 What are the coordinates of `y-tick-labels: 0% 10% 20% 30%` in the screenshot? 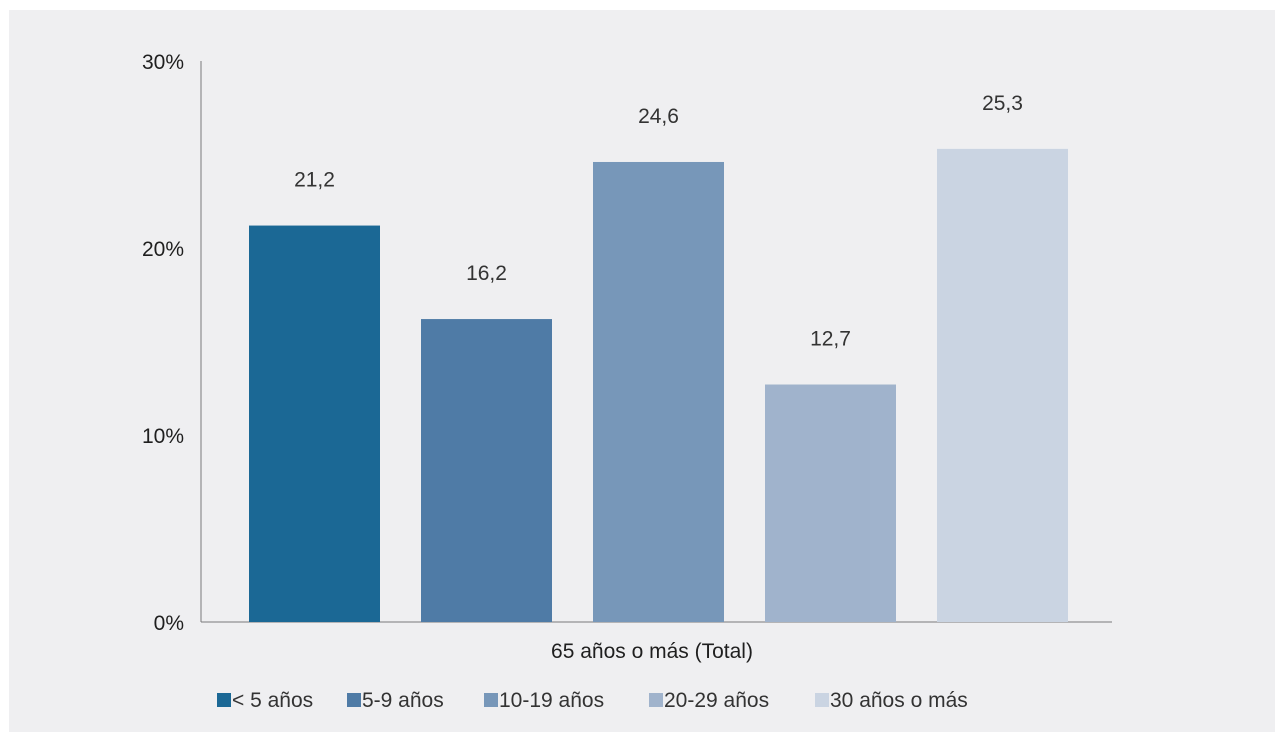 It's located at (163, 343).